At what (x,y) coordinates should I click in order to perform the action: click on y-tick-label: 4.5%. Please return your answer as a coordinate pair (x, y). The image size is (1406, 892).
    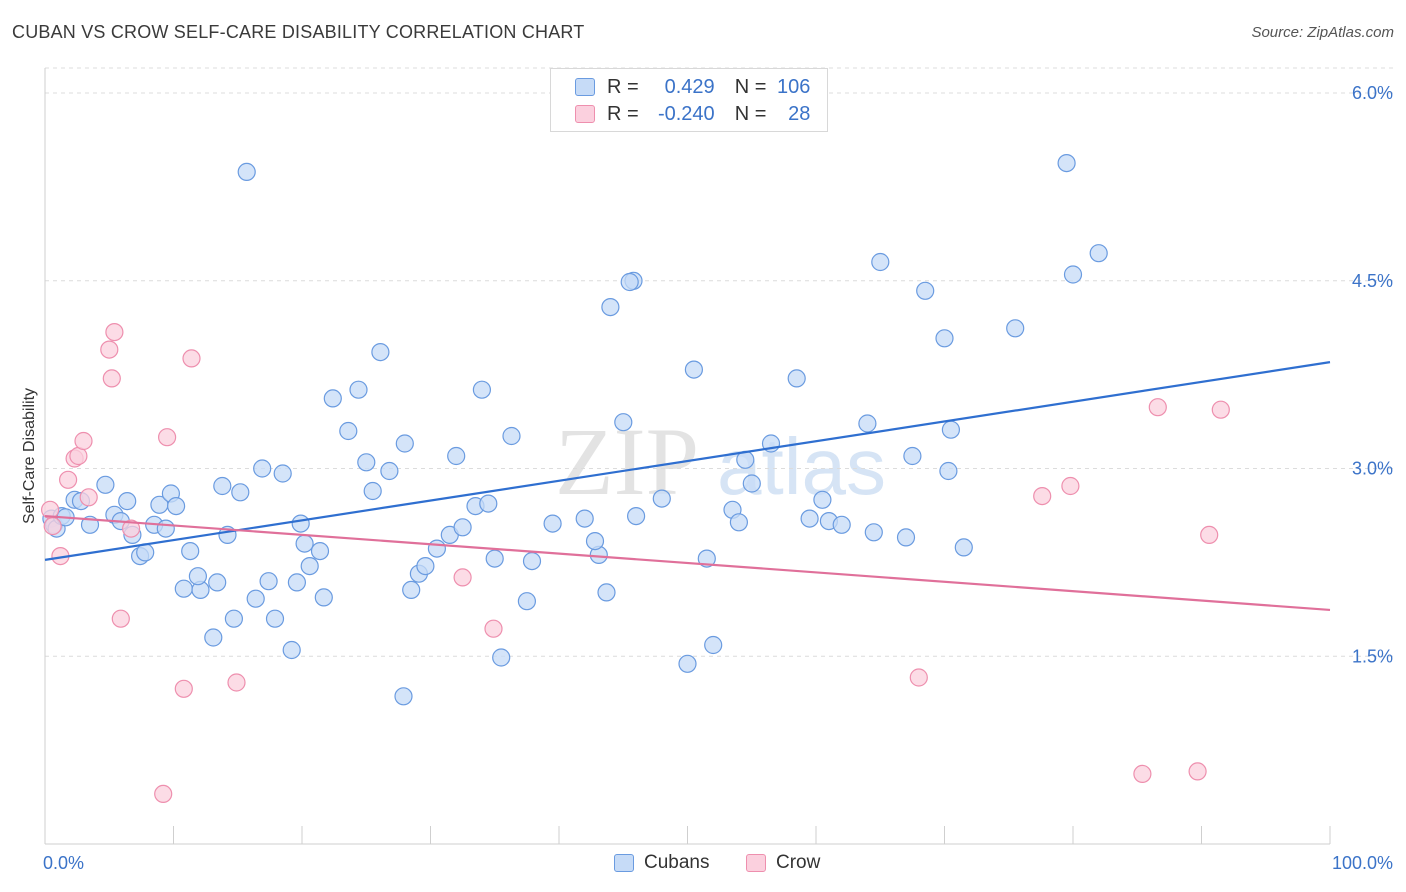
    Looking at the image, I should click on (1372, 281).